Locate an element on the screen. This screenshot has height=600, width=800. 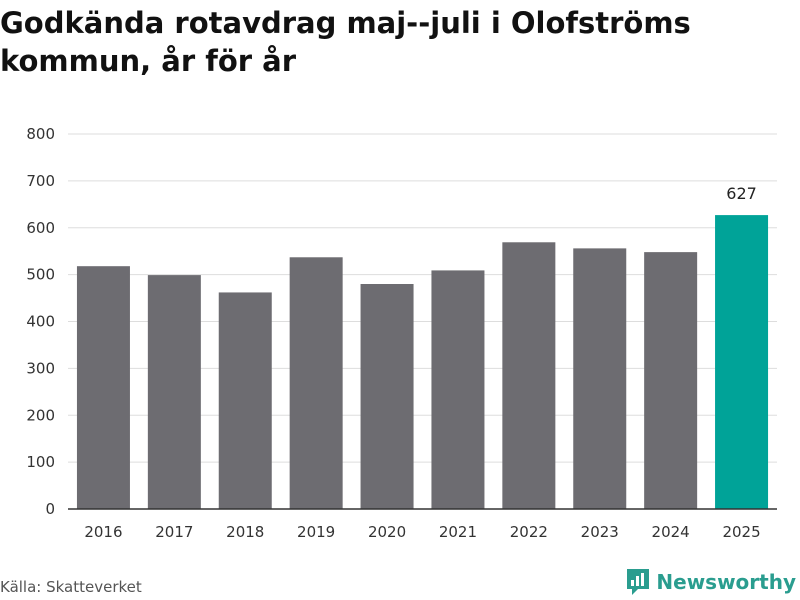
brand-name: Newsworthy is located at coordinates (726, 582).